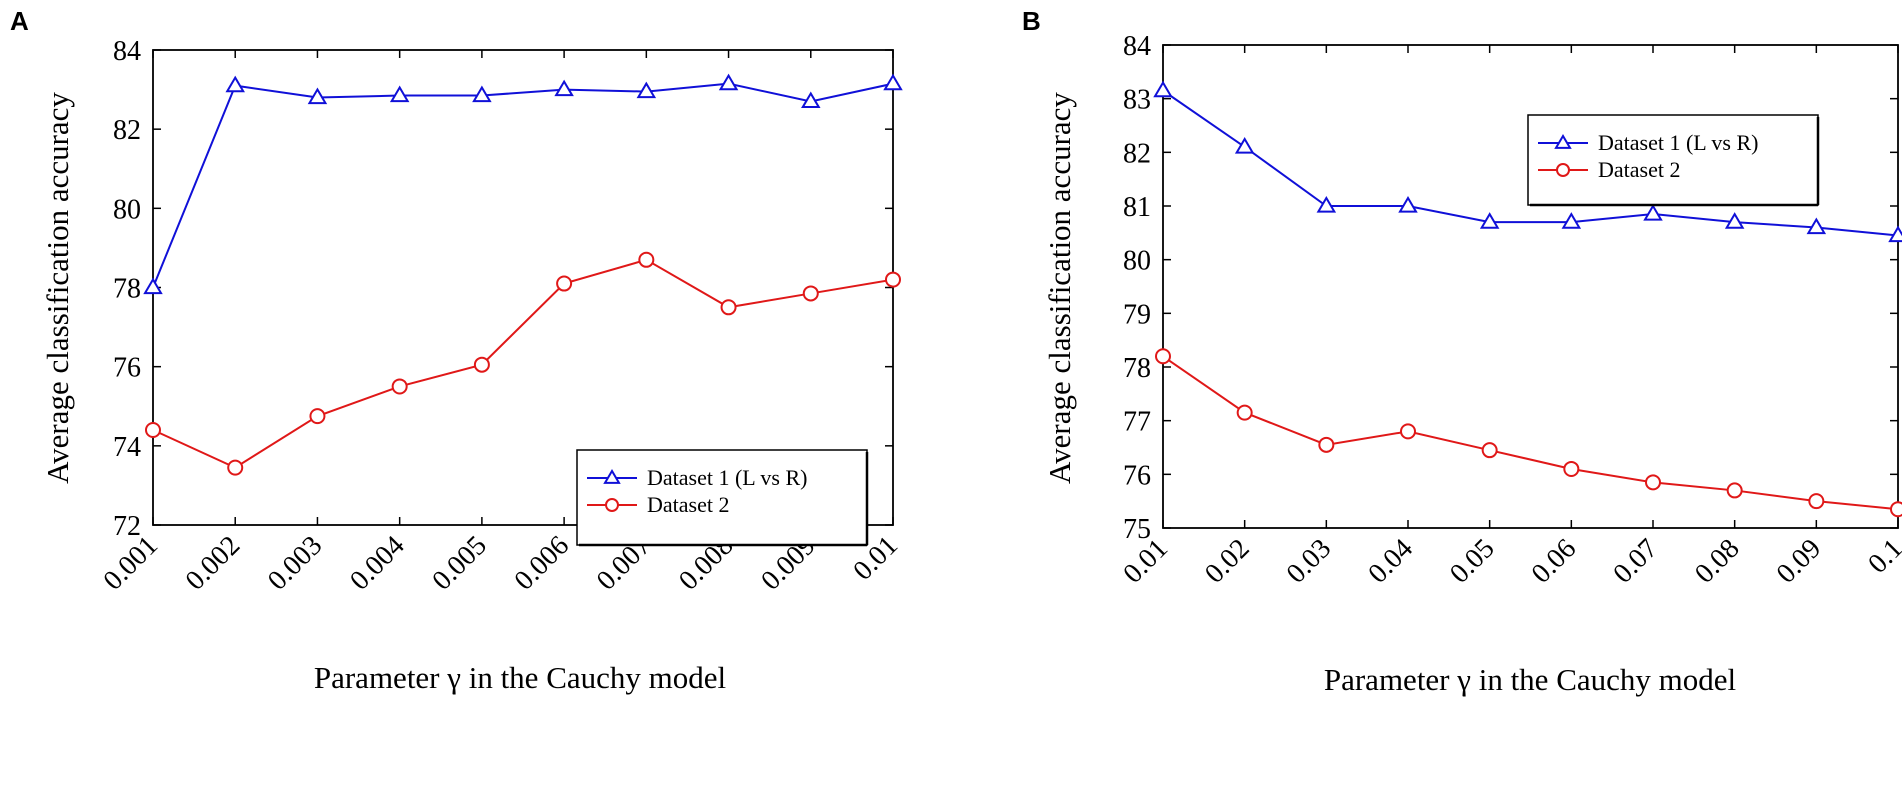 Image resolution: width=1902 pixels, height=788 pixels. What do you see at coordinates (1390, 561) in the screenshot?
I see `x-tick-label: 0.04` at bounding box center [1390, 561].